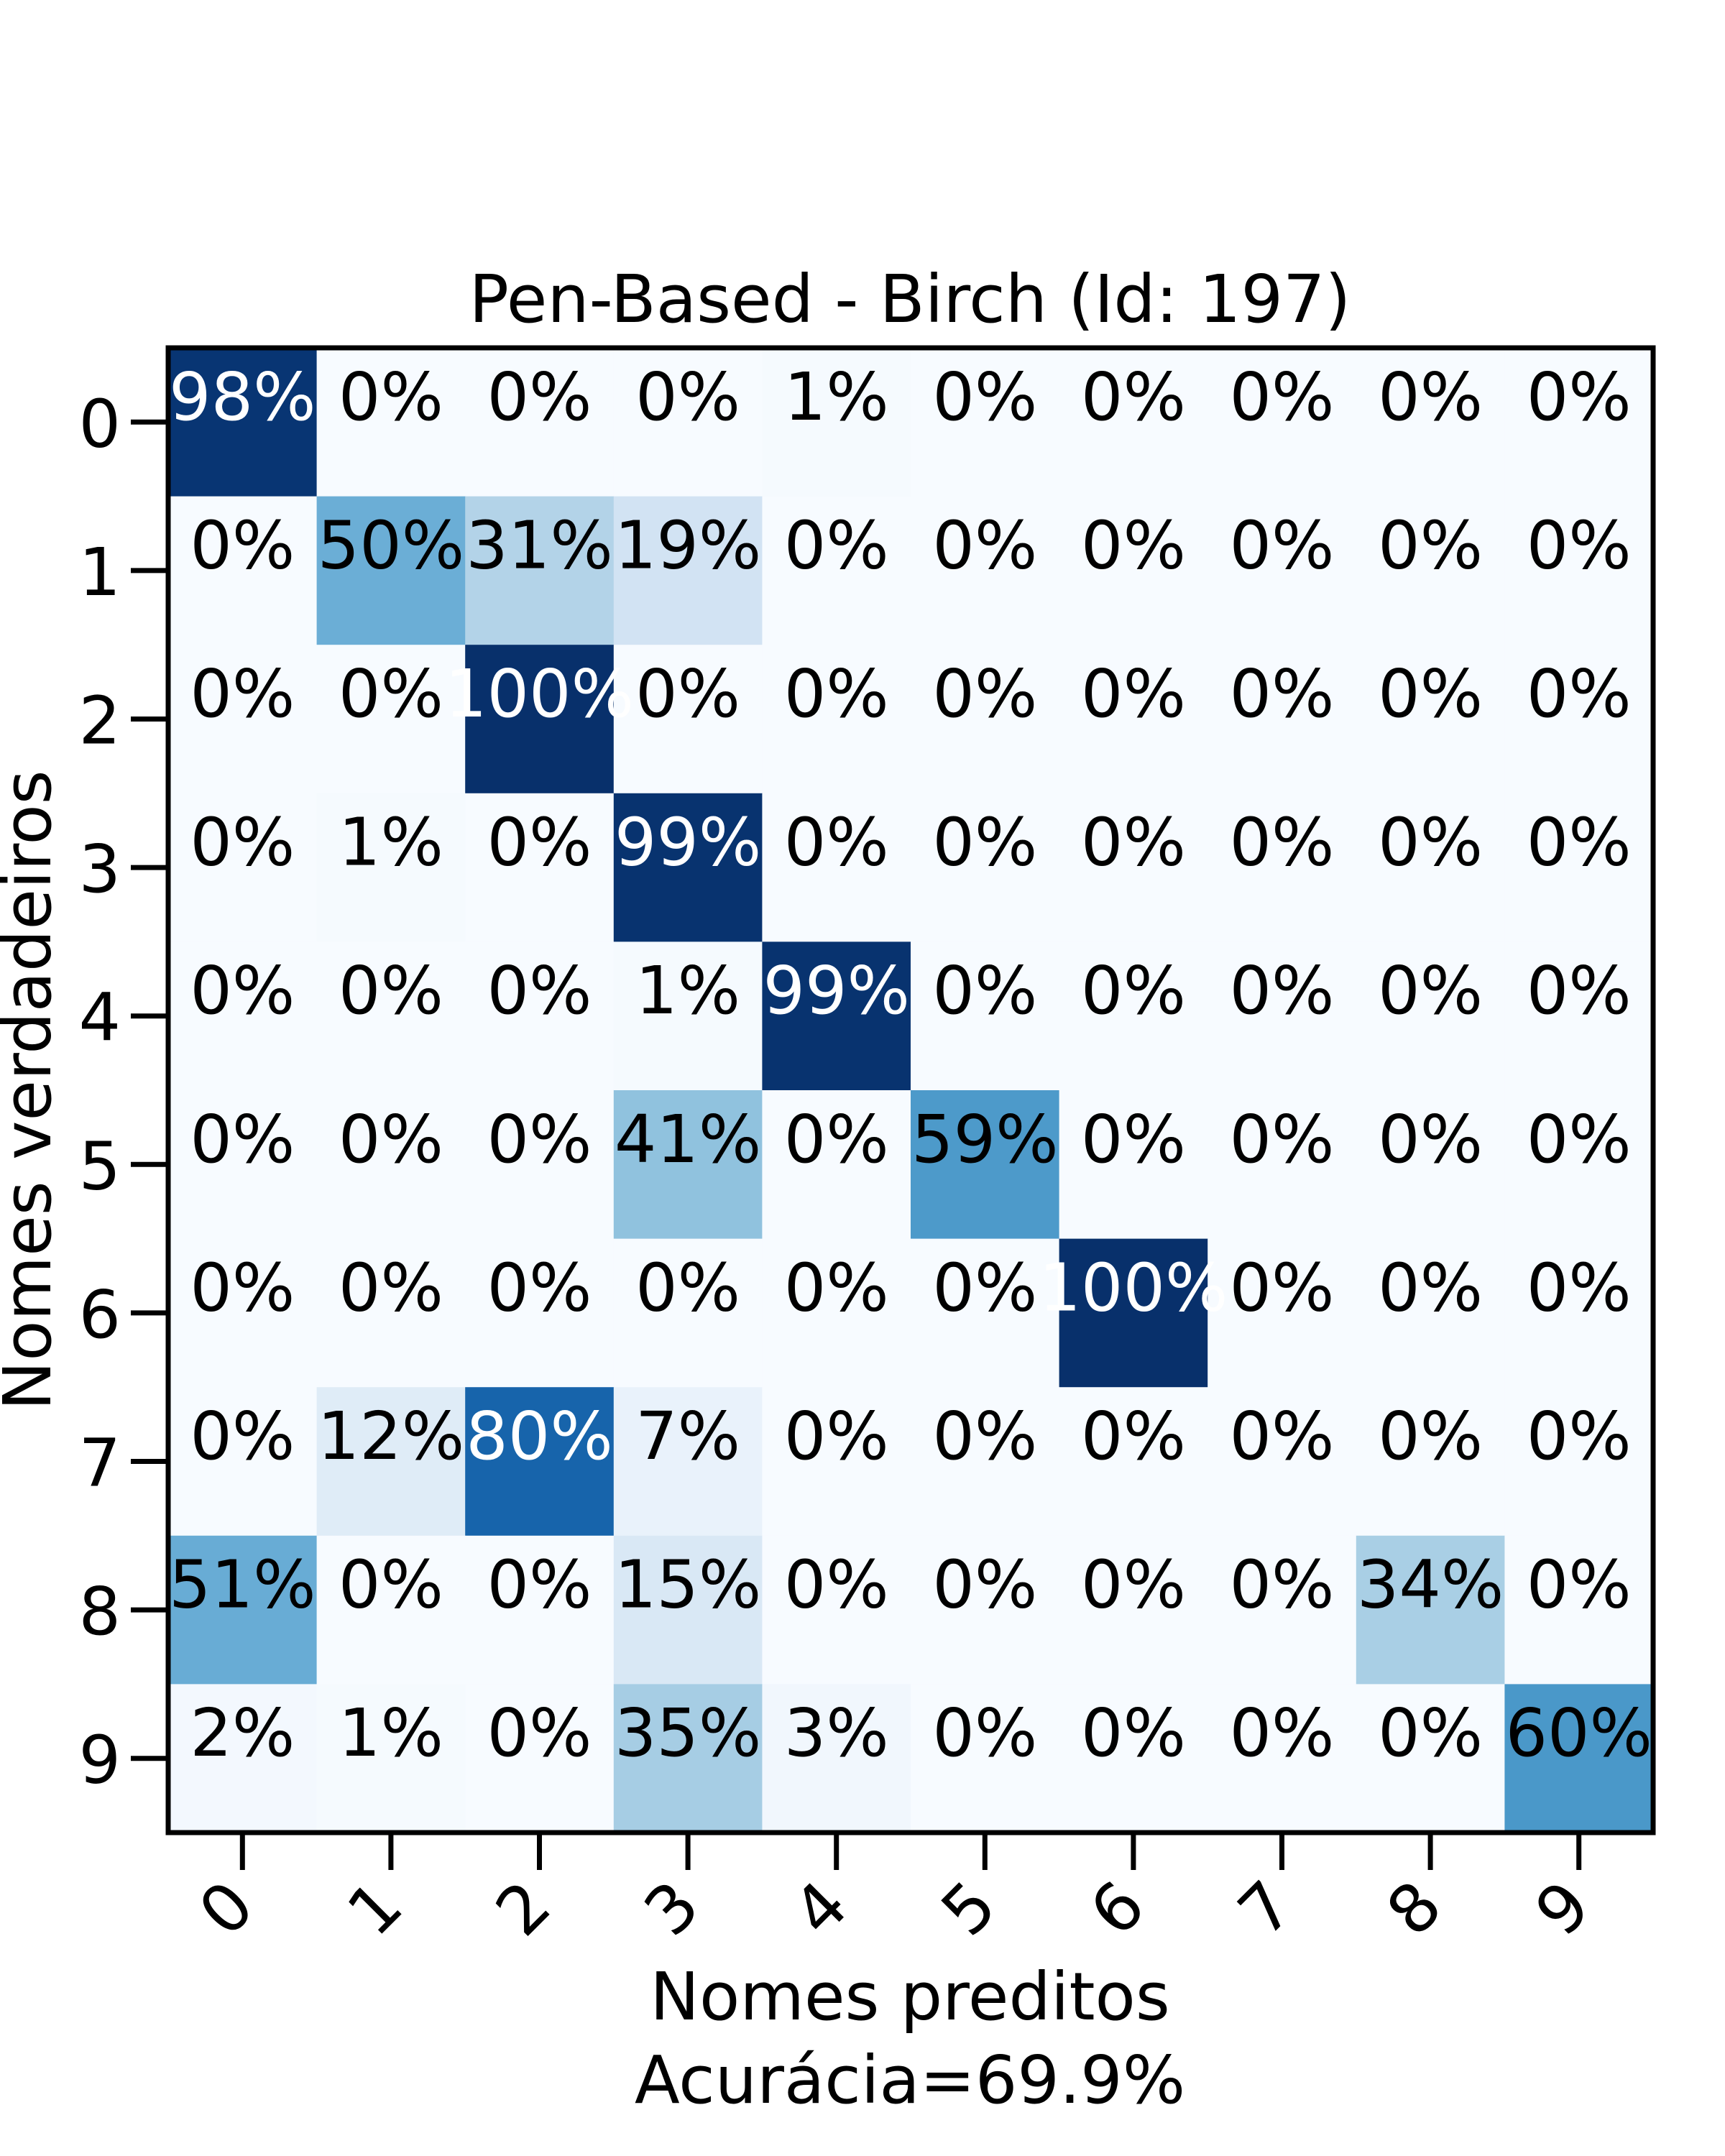 This screenshot has height=2156, width=1725. What do you see at coordinates (99, 1612) in the screenshot?
I see `y-tick-label: 8` at bounding box center [99, 1612].